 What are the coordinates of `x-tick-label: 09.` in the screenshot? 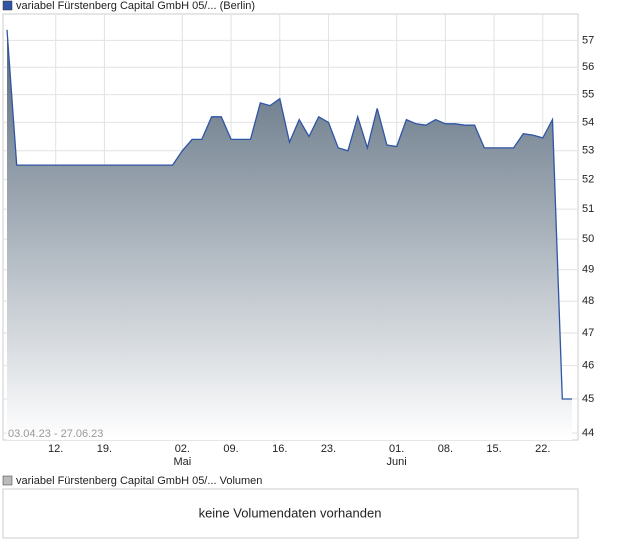 It's located at (230, 449).